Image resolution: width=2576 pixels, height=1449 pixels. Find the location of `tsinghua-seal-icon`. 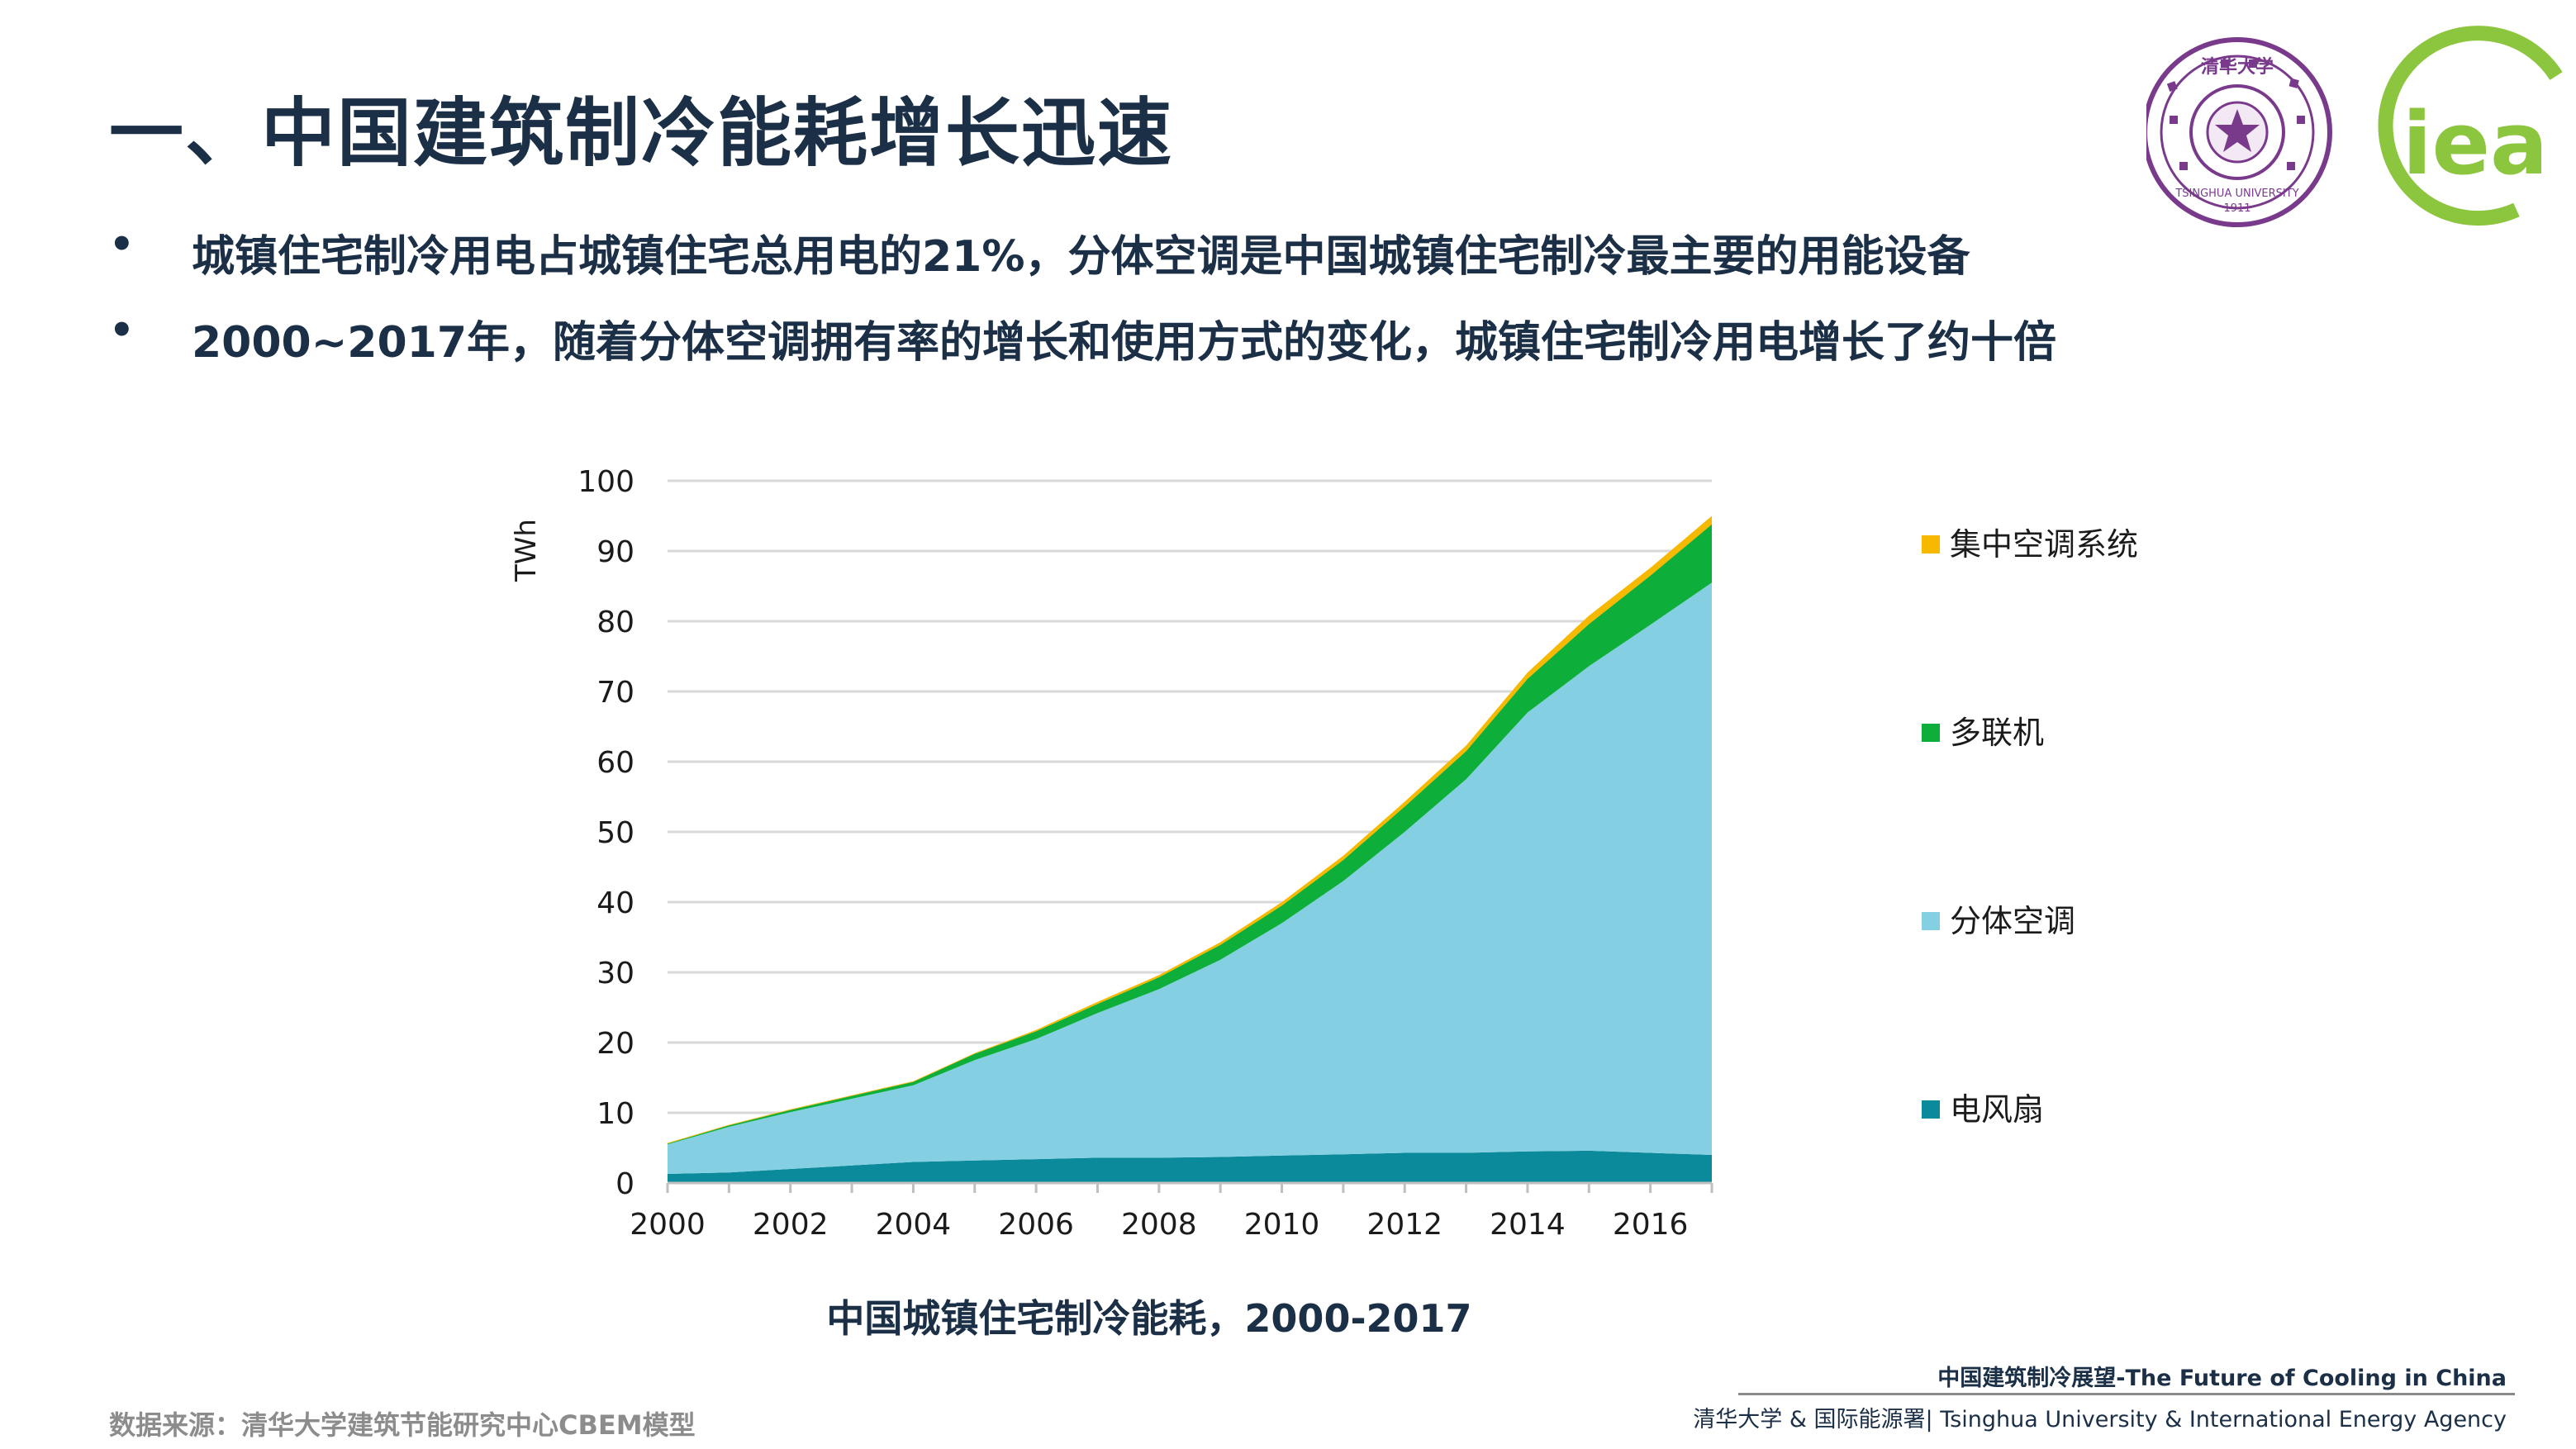

tsinghua-seal-icon is located at coordinates (2239, 132).